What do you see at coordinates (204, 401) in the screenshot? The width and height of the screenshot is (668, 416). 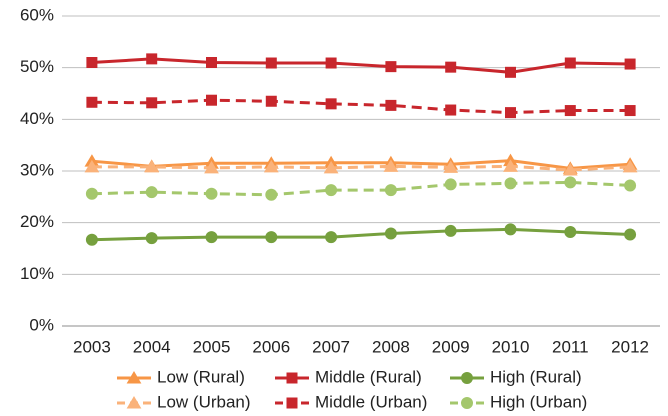 I see `legend-label: Low (Urban)` at bounding box center [204, 401].